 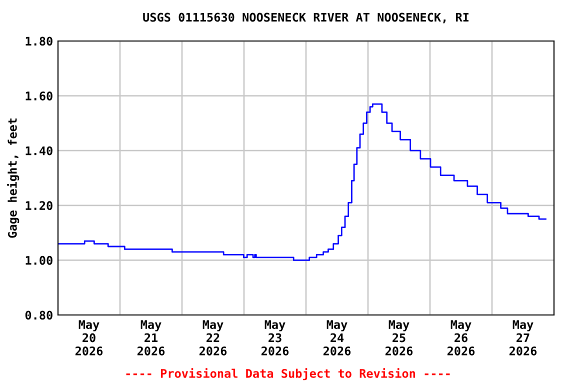 I want to click on y-tick-label: 1.60, so click(x=39, y=96).